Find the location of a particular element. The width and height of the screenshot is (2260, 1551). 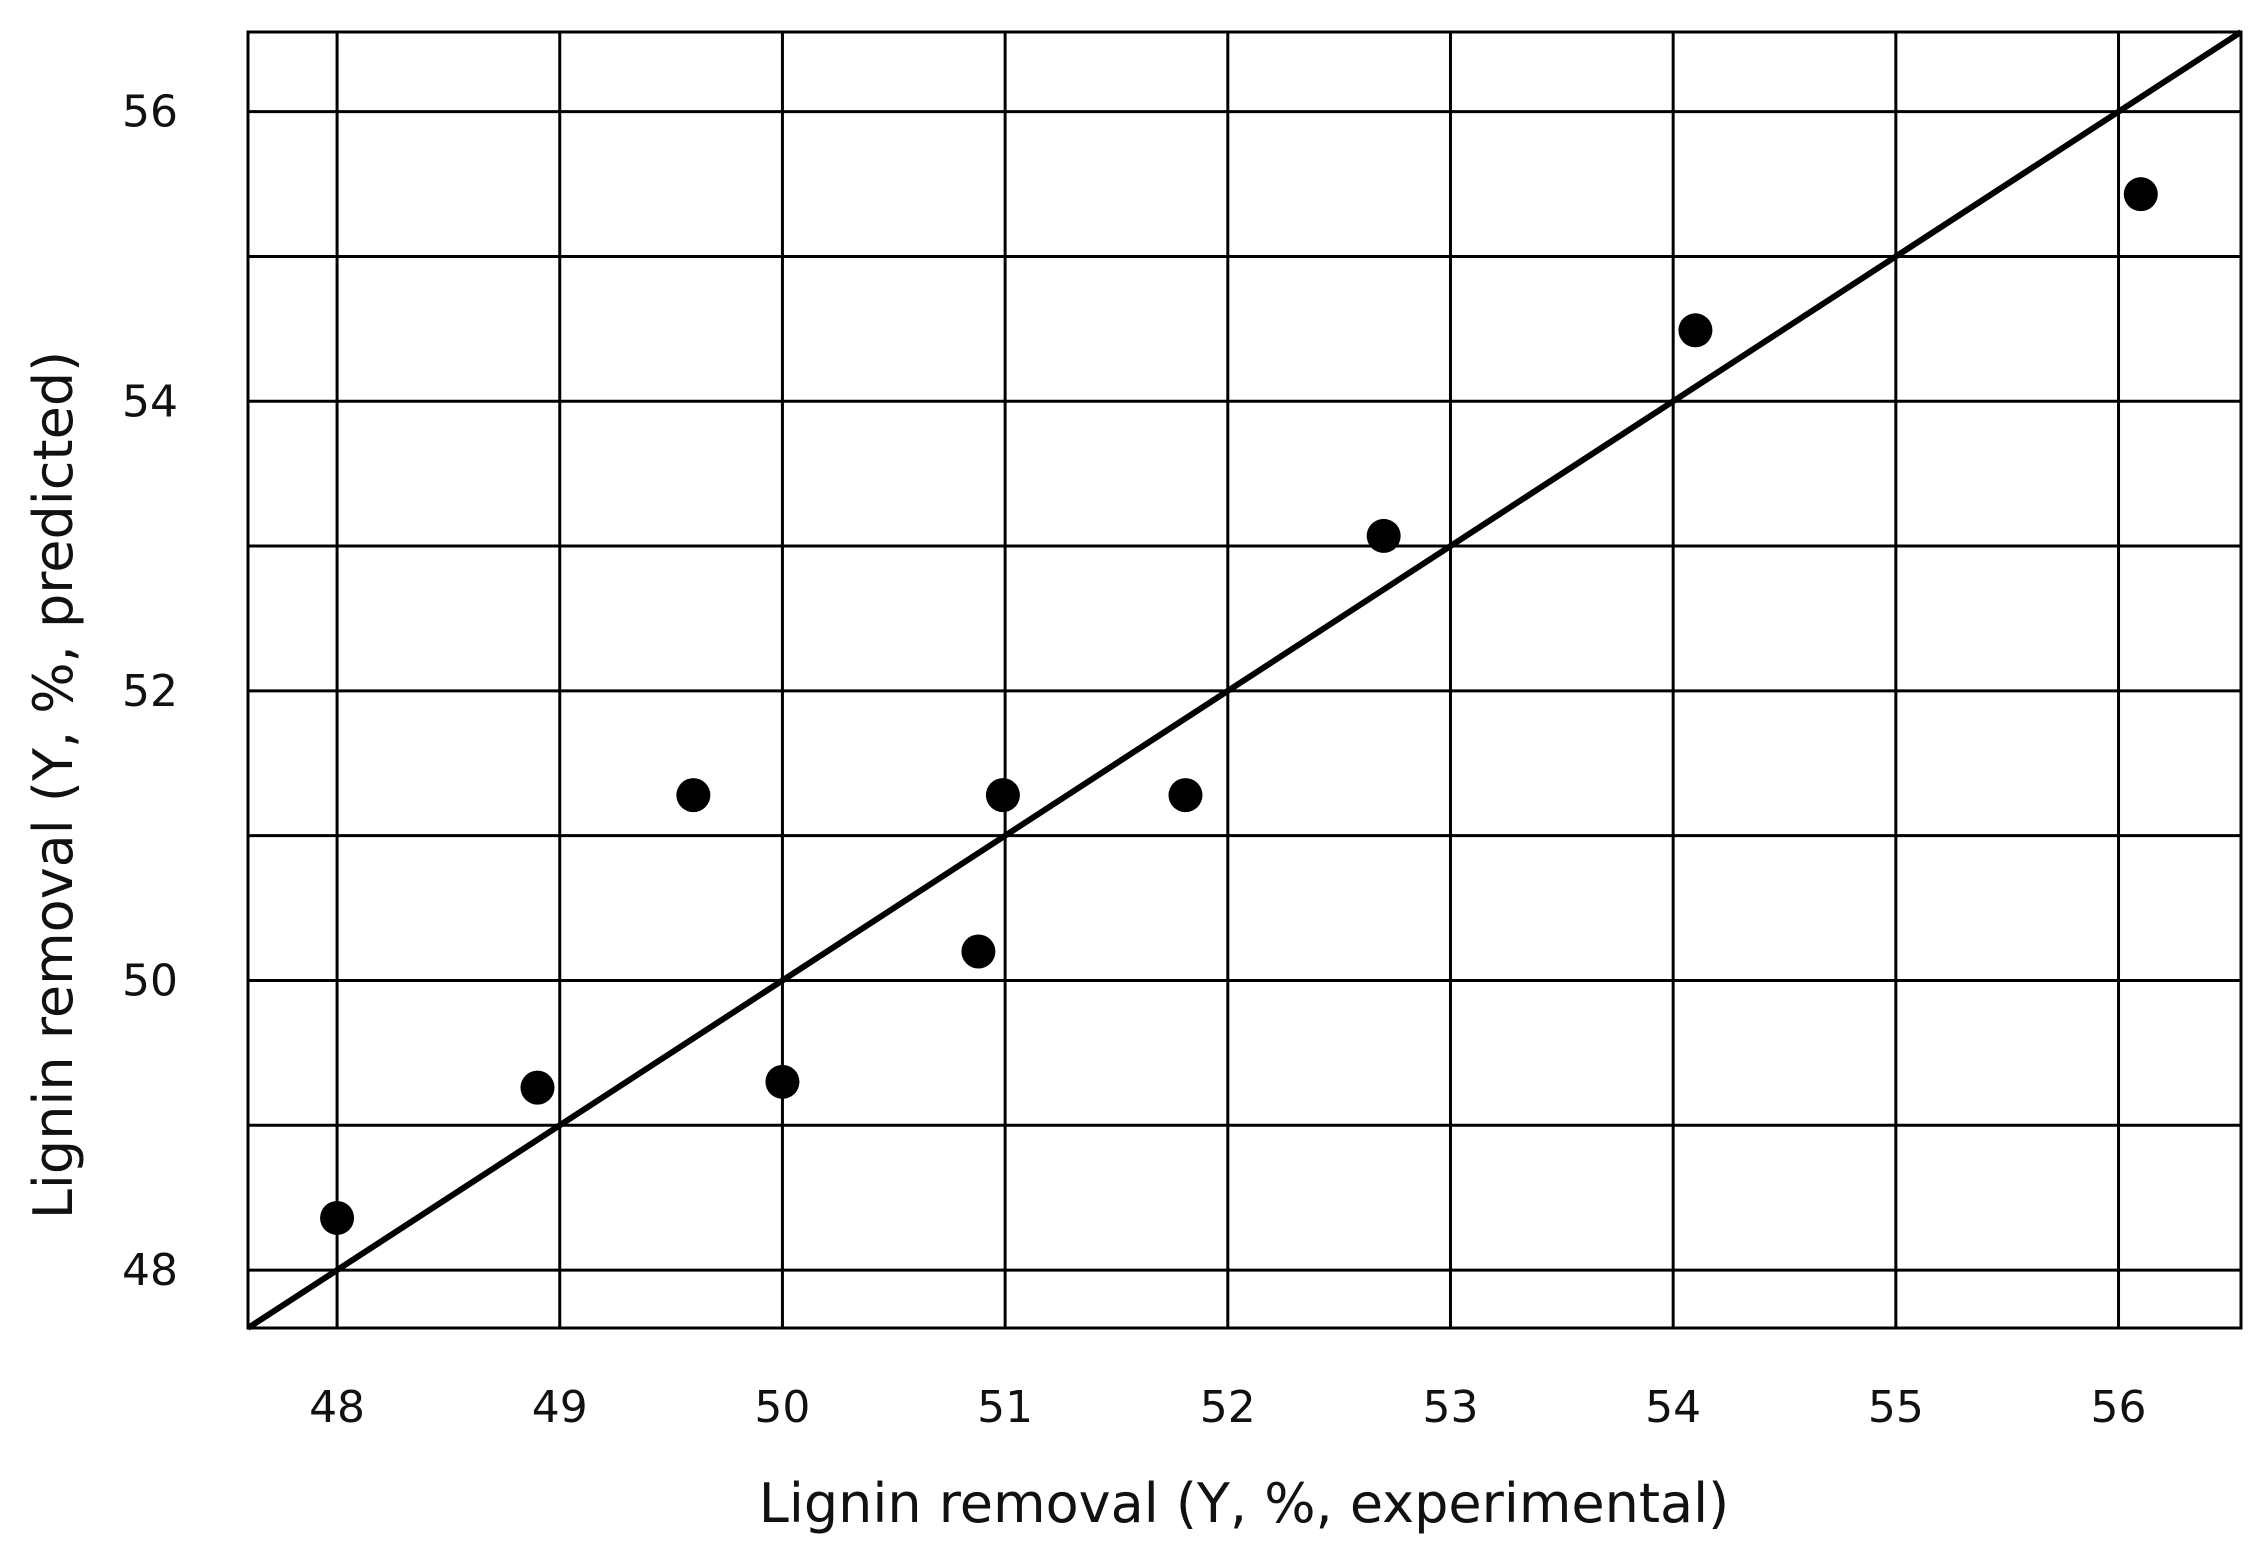

x-tick-label-56: 56 is located at coordinates (2119, 1407).